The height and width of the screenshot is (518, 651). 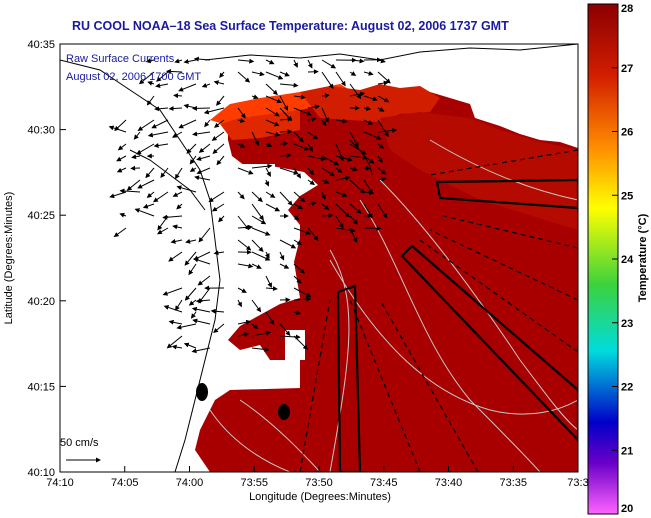 What do you see at coordinates (60, 483) in the screenshot?
I see `x-tick-label: 74:10` at bounding box center [60, 483].